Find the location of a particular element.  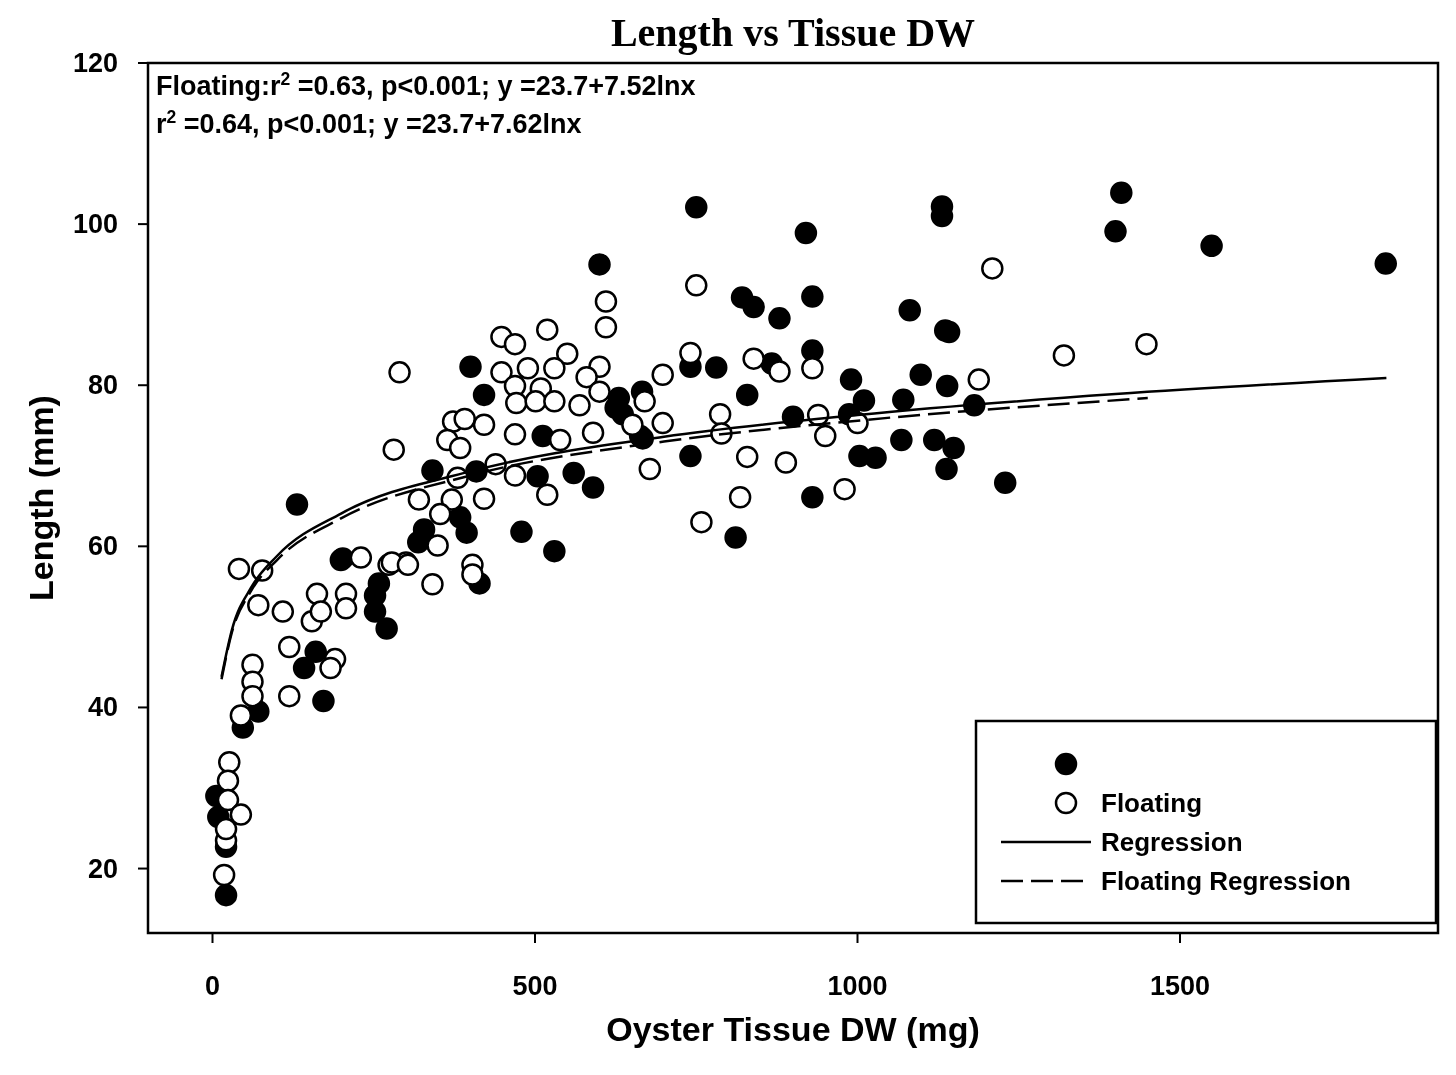

legend-label: Floating Regression is located at coordinates (1226, 881).